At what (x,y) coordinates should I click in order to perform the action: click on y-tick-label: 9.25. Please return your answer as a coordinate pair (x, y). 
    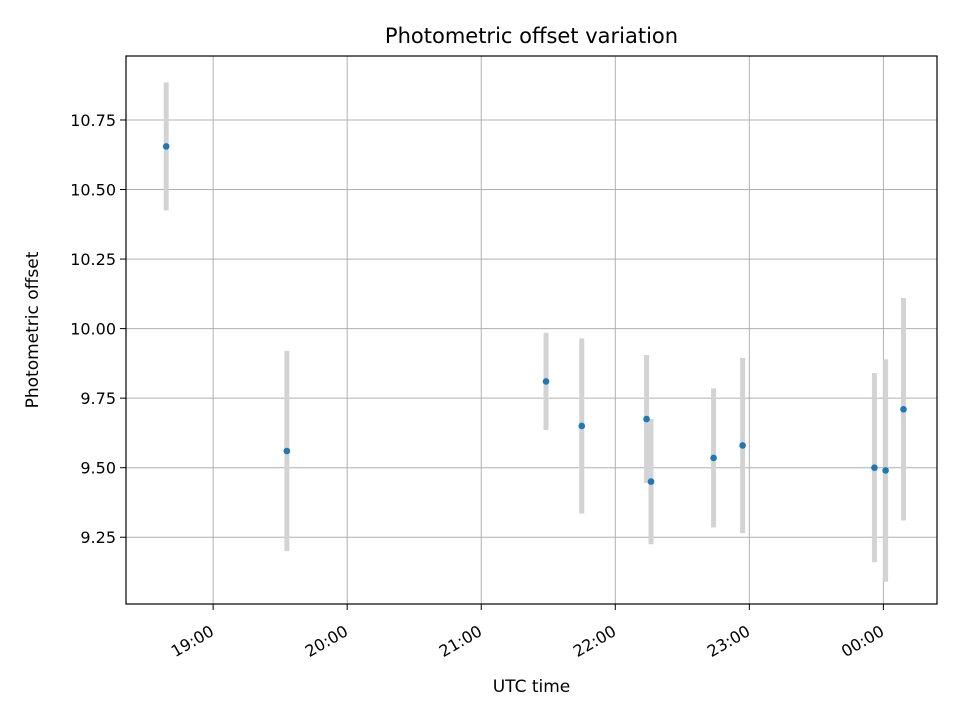
    Looking at the image, I should click on (98, 537).